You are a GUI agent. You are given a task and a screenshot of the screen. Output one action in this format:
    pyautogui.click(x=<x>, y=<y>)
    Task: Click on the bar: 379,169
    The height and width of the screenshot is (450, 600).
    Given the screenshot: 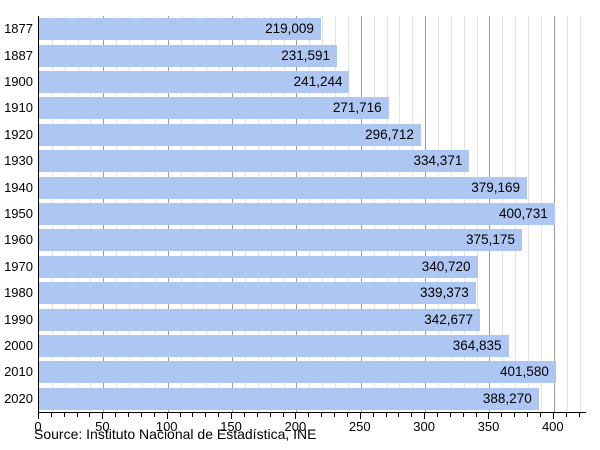 What is the action you would take?
    pyautogui.click(x=283, y=187)
    